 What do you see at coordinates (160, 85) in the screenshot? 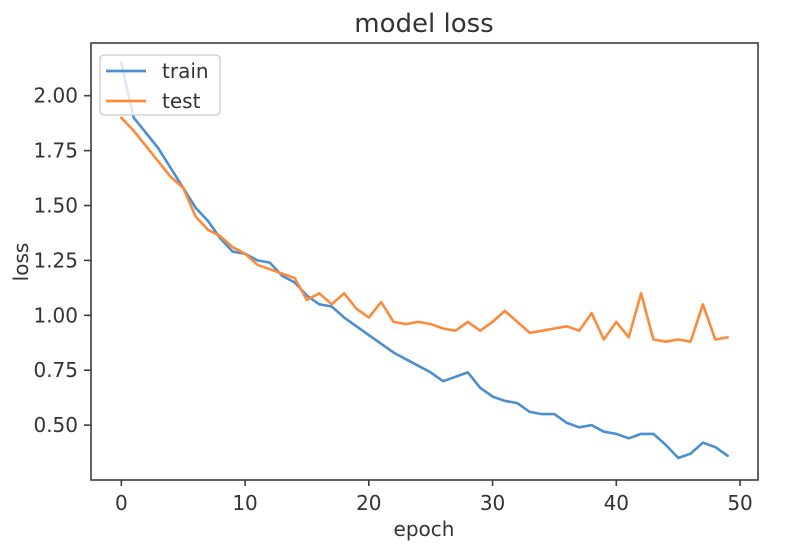
I see `legend: train test` at bounding box center [160, 85].